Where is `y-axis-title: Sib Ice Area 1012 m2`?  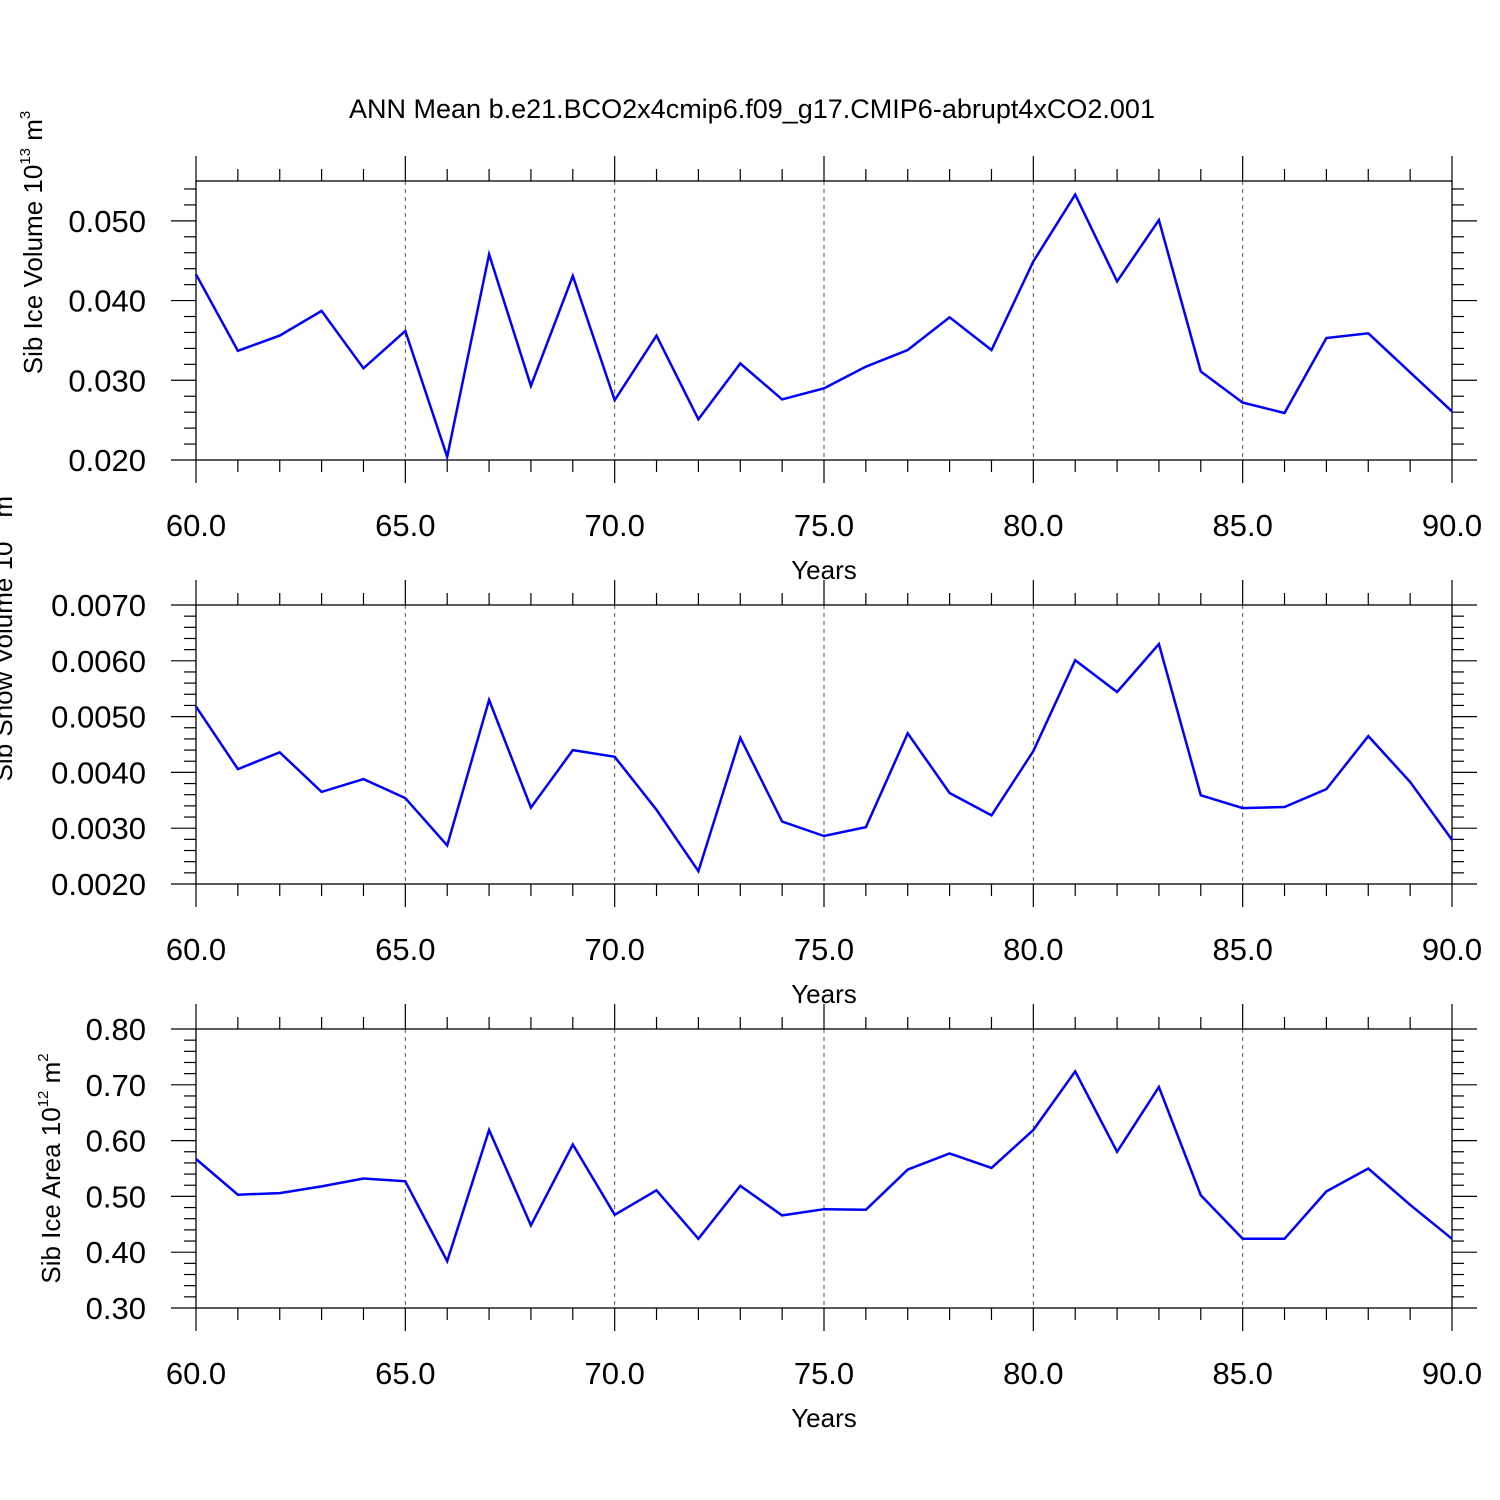
y-axis-title: Sib Ice Area 1012 m2 is located at coordinates (50, 1168).